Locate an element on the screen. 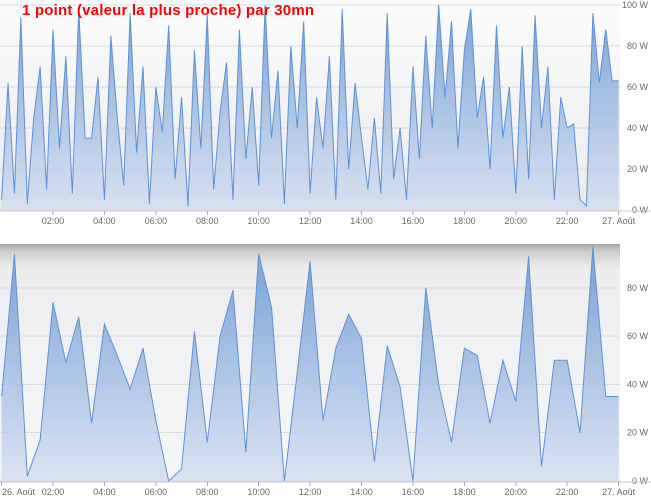 Image resolution: width=651 pixels, height=500 pixels. x-axis-label: 26. Août is located at coordinates (19, 492).